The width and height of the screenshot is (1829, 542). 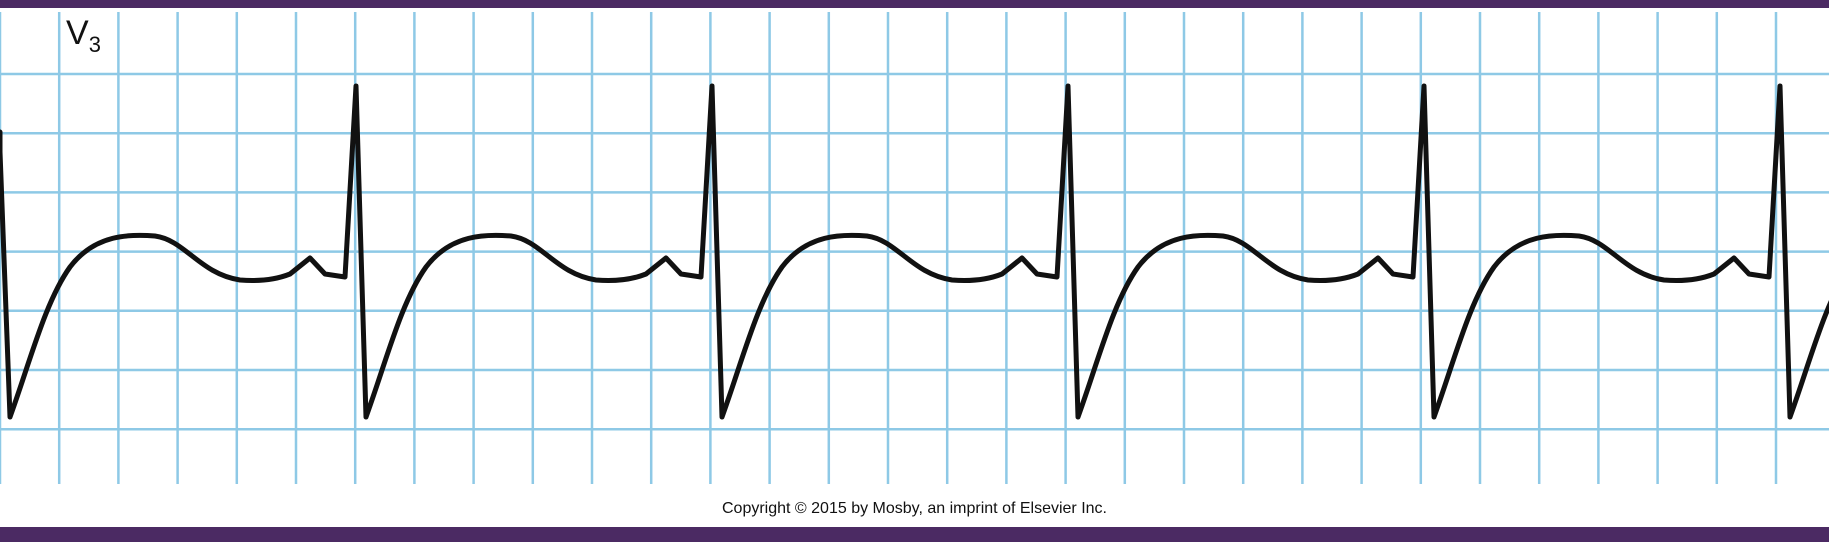 I want to click on bottom-frame-bar, so click(x=914, y=534).